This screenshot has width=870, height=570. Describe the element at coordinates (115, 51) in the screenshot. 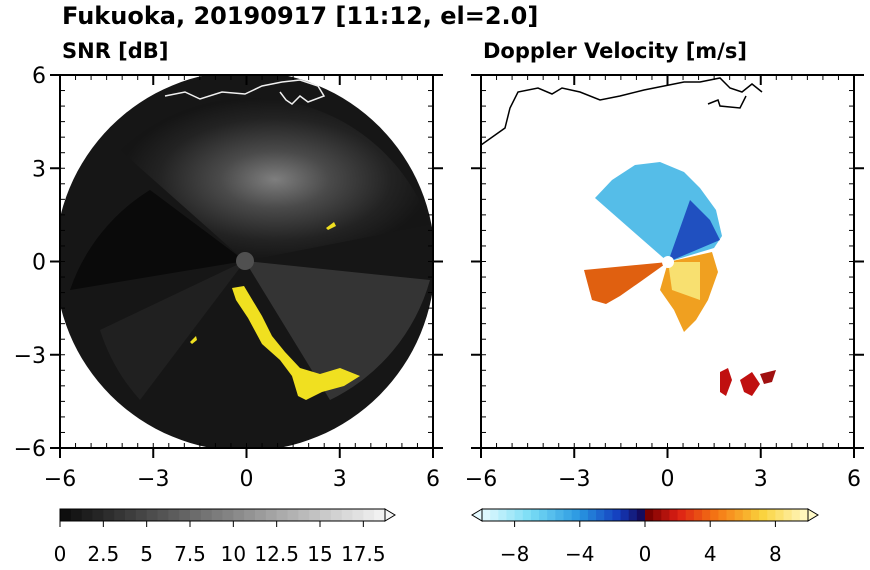

I see `snr-panel-title: SNR [dB]` at that location.